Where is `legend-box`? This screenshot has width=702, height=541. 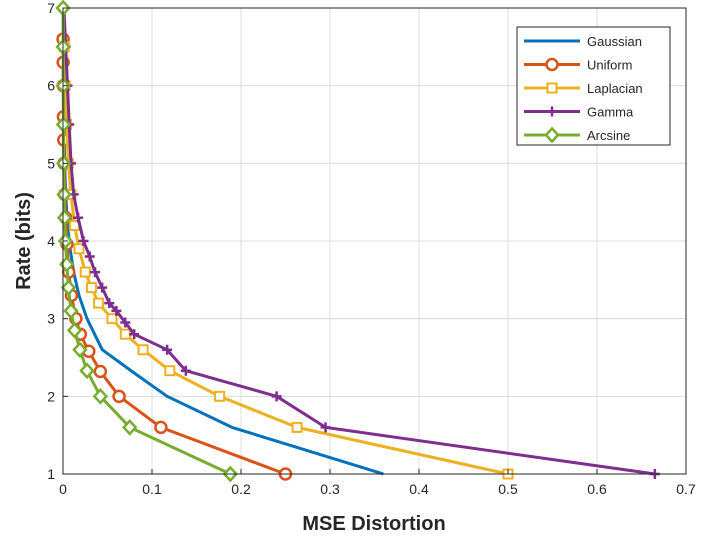 legend-box is located at coordinates (593, 86).